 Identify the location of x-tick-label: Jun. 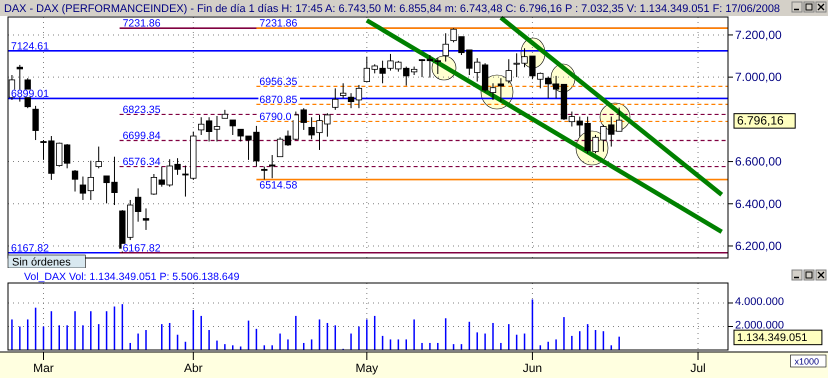
(532, 368).